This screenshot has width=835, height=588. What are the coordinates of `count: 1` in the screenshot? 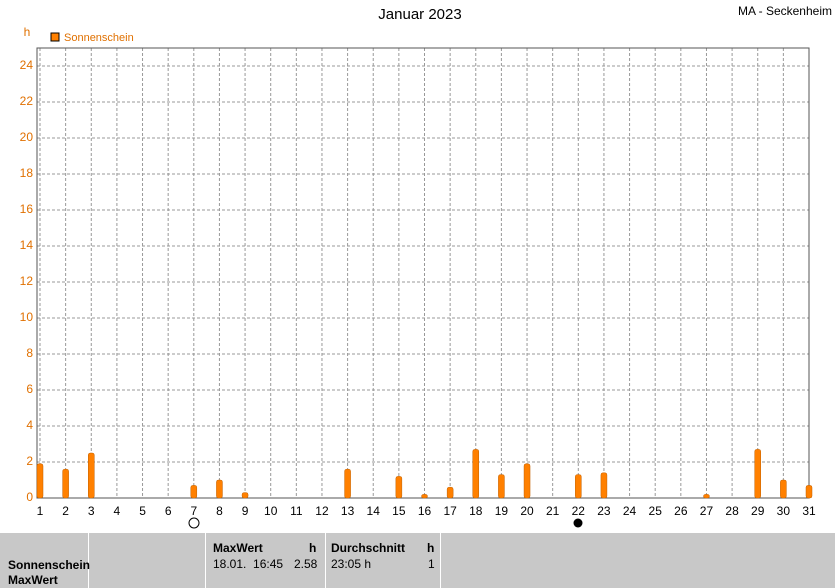 It's located at (431, 564).